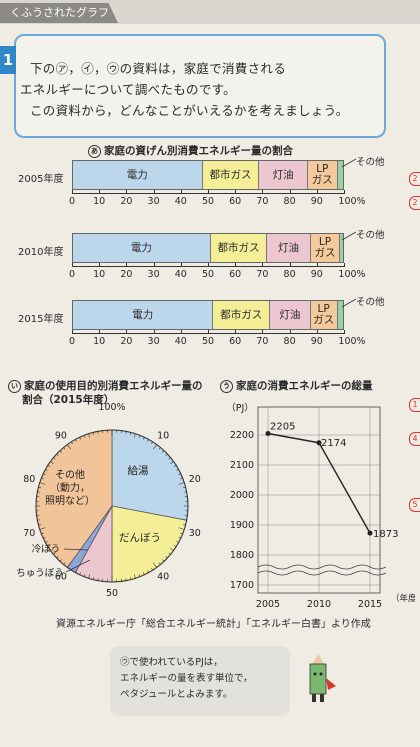 Image resolution: width=420 pixels, height=747 pixels. Describe the element at coordinates (112, 593) in the screenshot. I see `pie-tick-label: 50` at that location.